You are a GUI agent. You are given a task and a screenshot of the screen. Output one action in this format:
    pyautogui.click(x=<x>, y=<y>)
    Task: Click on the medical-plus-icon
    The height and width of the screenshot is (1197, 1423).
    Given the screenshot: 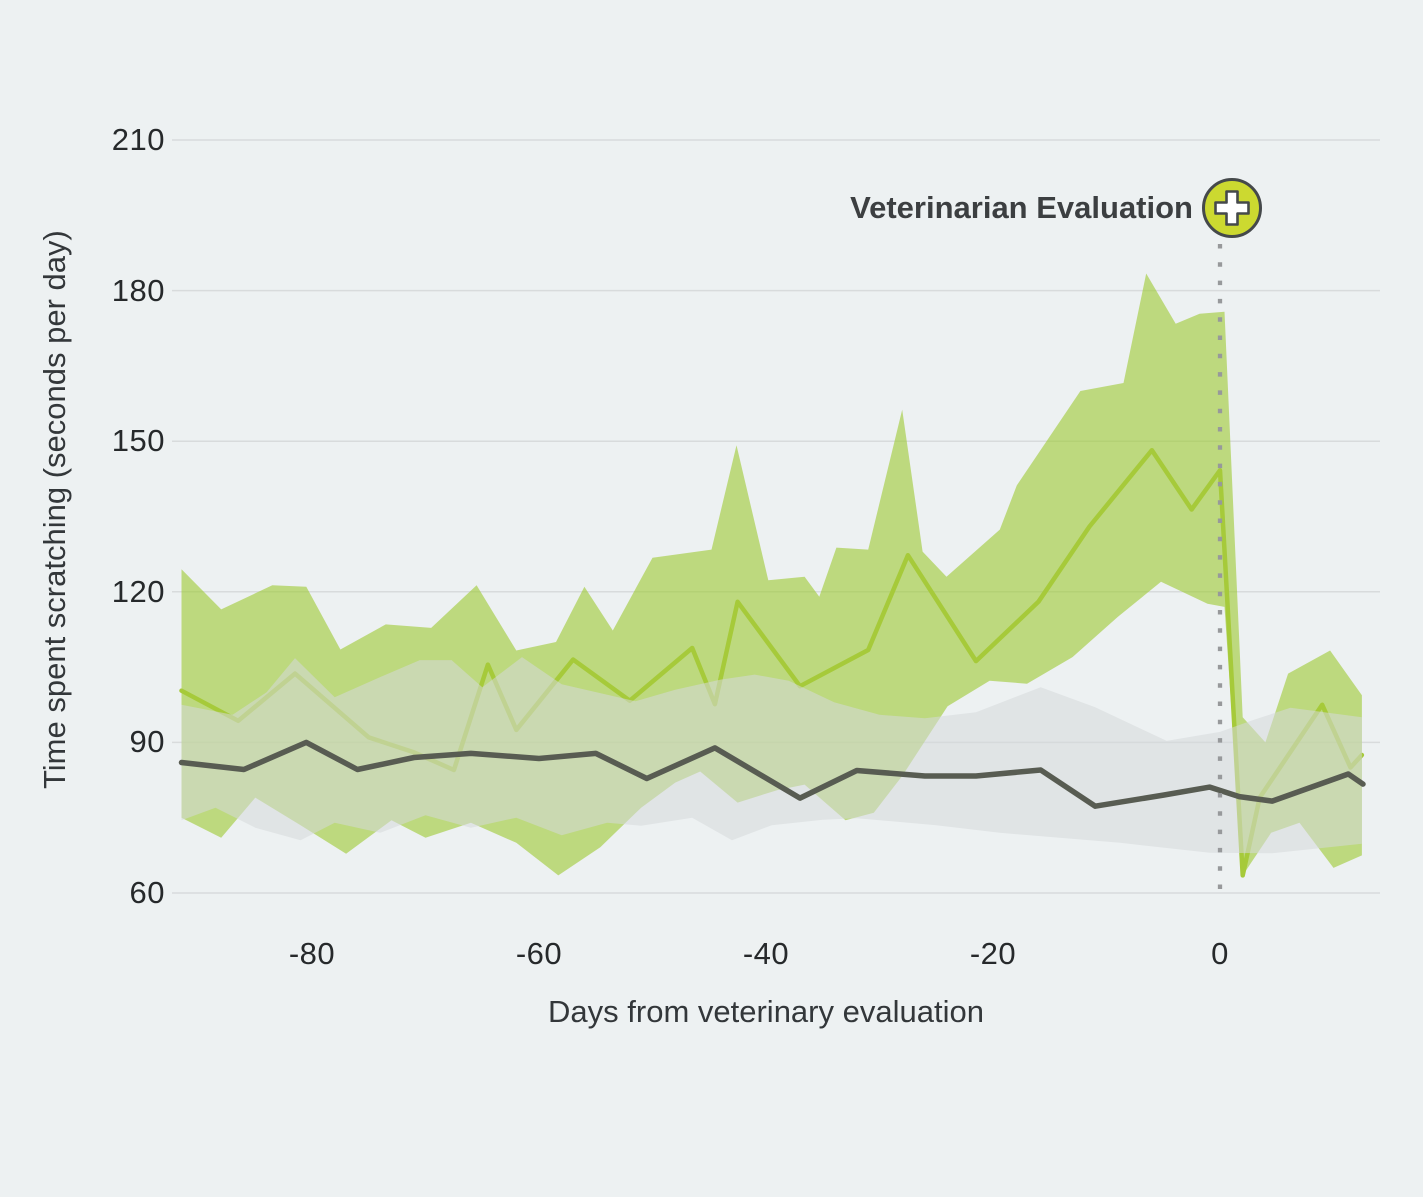 What is the action you would take?
    pyautogui.click(x=1232, y=208)
    